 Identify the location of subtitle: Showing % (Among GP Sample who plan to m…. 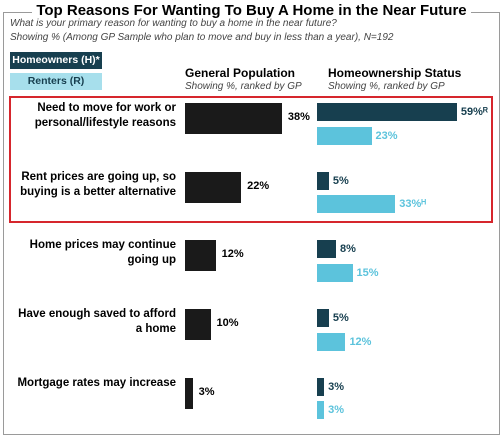
(202, 37).